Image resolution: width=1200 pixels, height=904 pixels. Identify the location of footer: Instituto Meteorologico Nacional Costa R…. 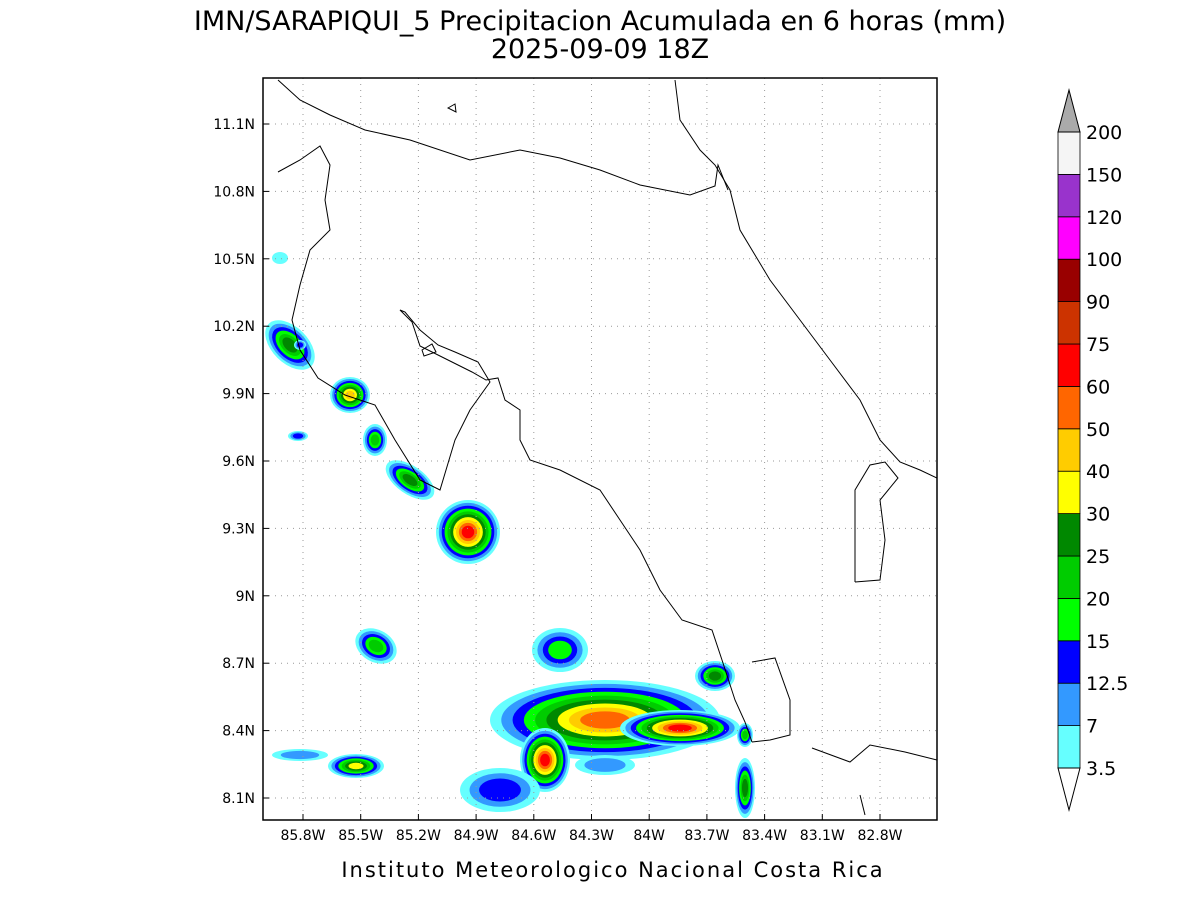
(612, 870).